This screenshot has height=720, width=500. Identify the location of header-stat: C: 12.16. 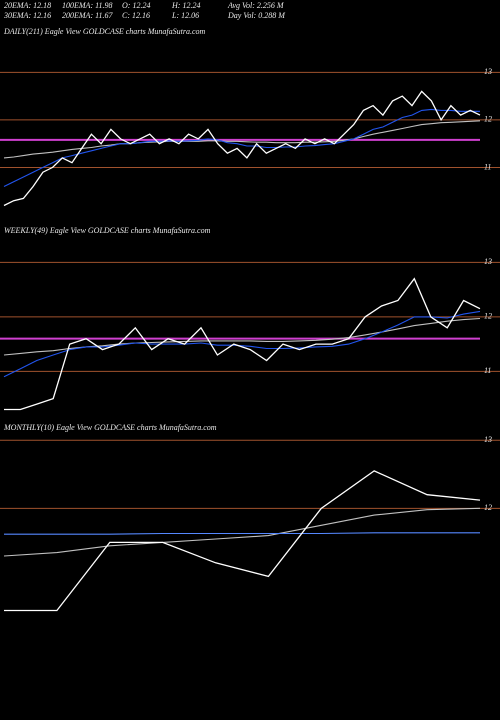
(136, 15).